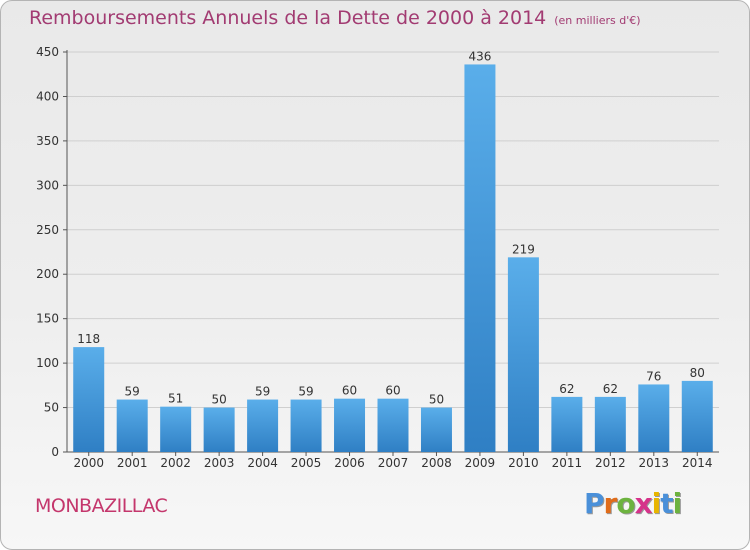 This screenshot has height=550, width=750. Describe the element at coordinates (101, 506) in the screenshot. I see `town-name: MONBAZILLAC` at that location.